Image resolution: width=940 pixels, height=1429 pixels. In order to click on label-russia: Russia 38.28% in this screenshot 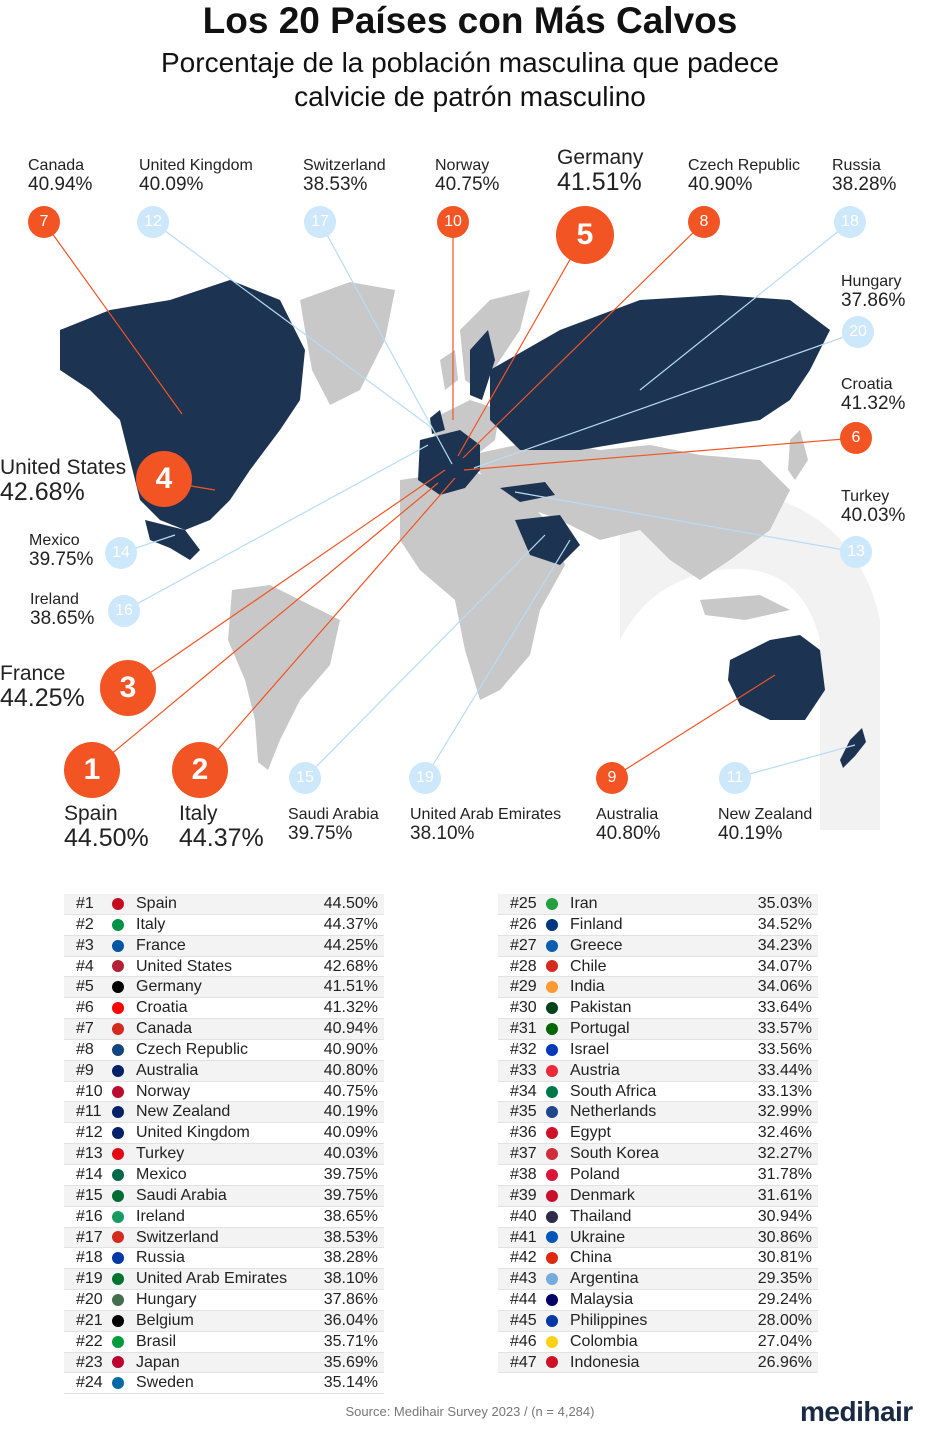, I will do `click(864, 176)`.